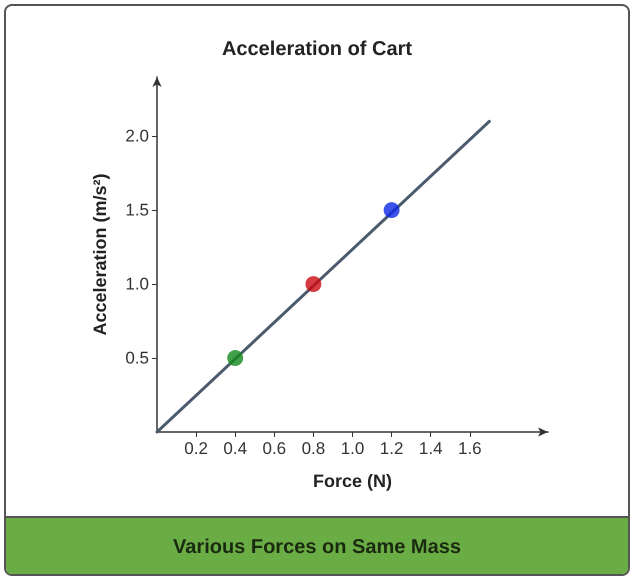 The image size is (632, 577). I want to click on x-tick-label: 0.2, so click(196, 448).